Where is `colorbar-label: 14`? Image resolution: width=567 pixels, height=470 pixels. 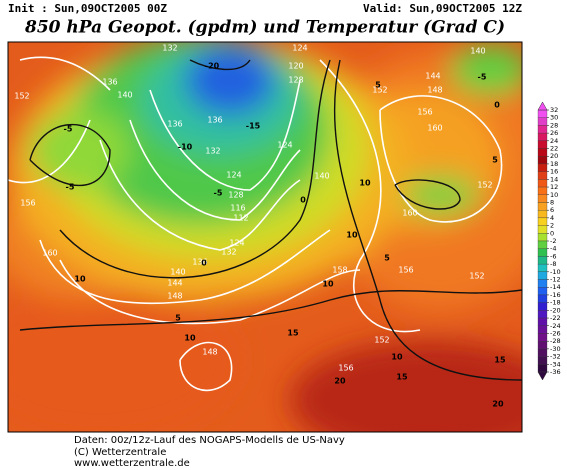 colorbar-label: 14 is located at coordinates (554, 179).